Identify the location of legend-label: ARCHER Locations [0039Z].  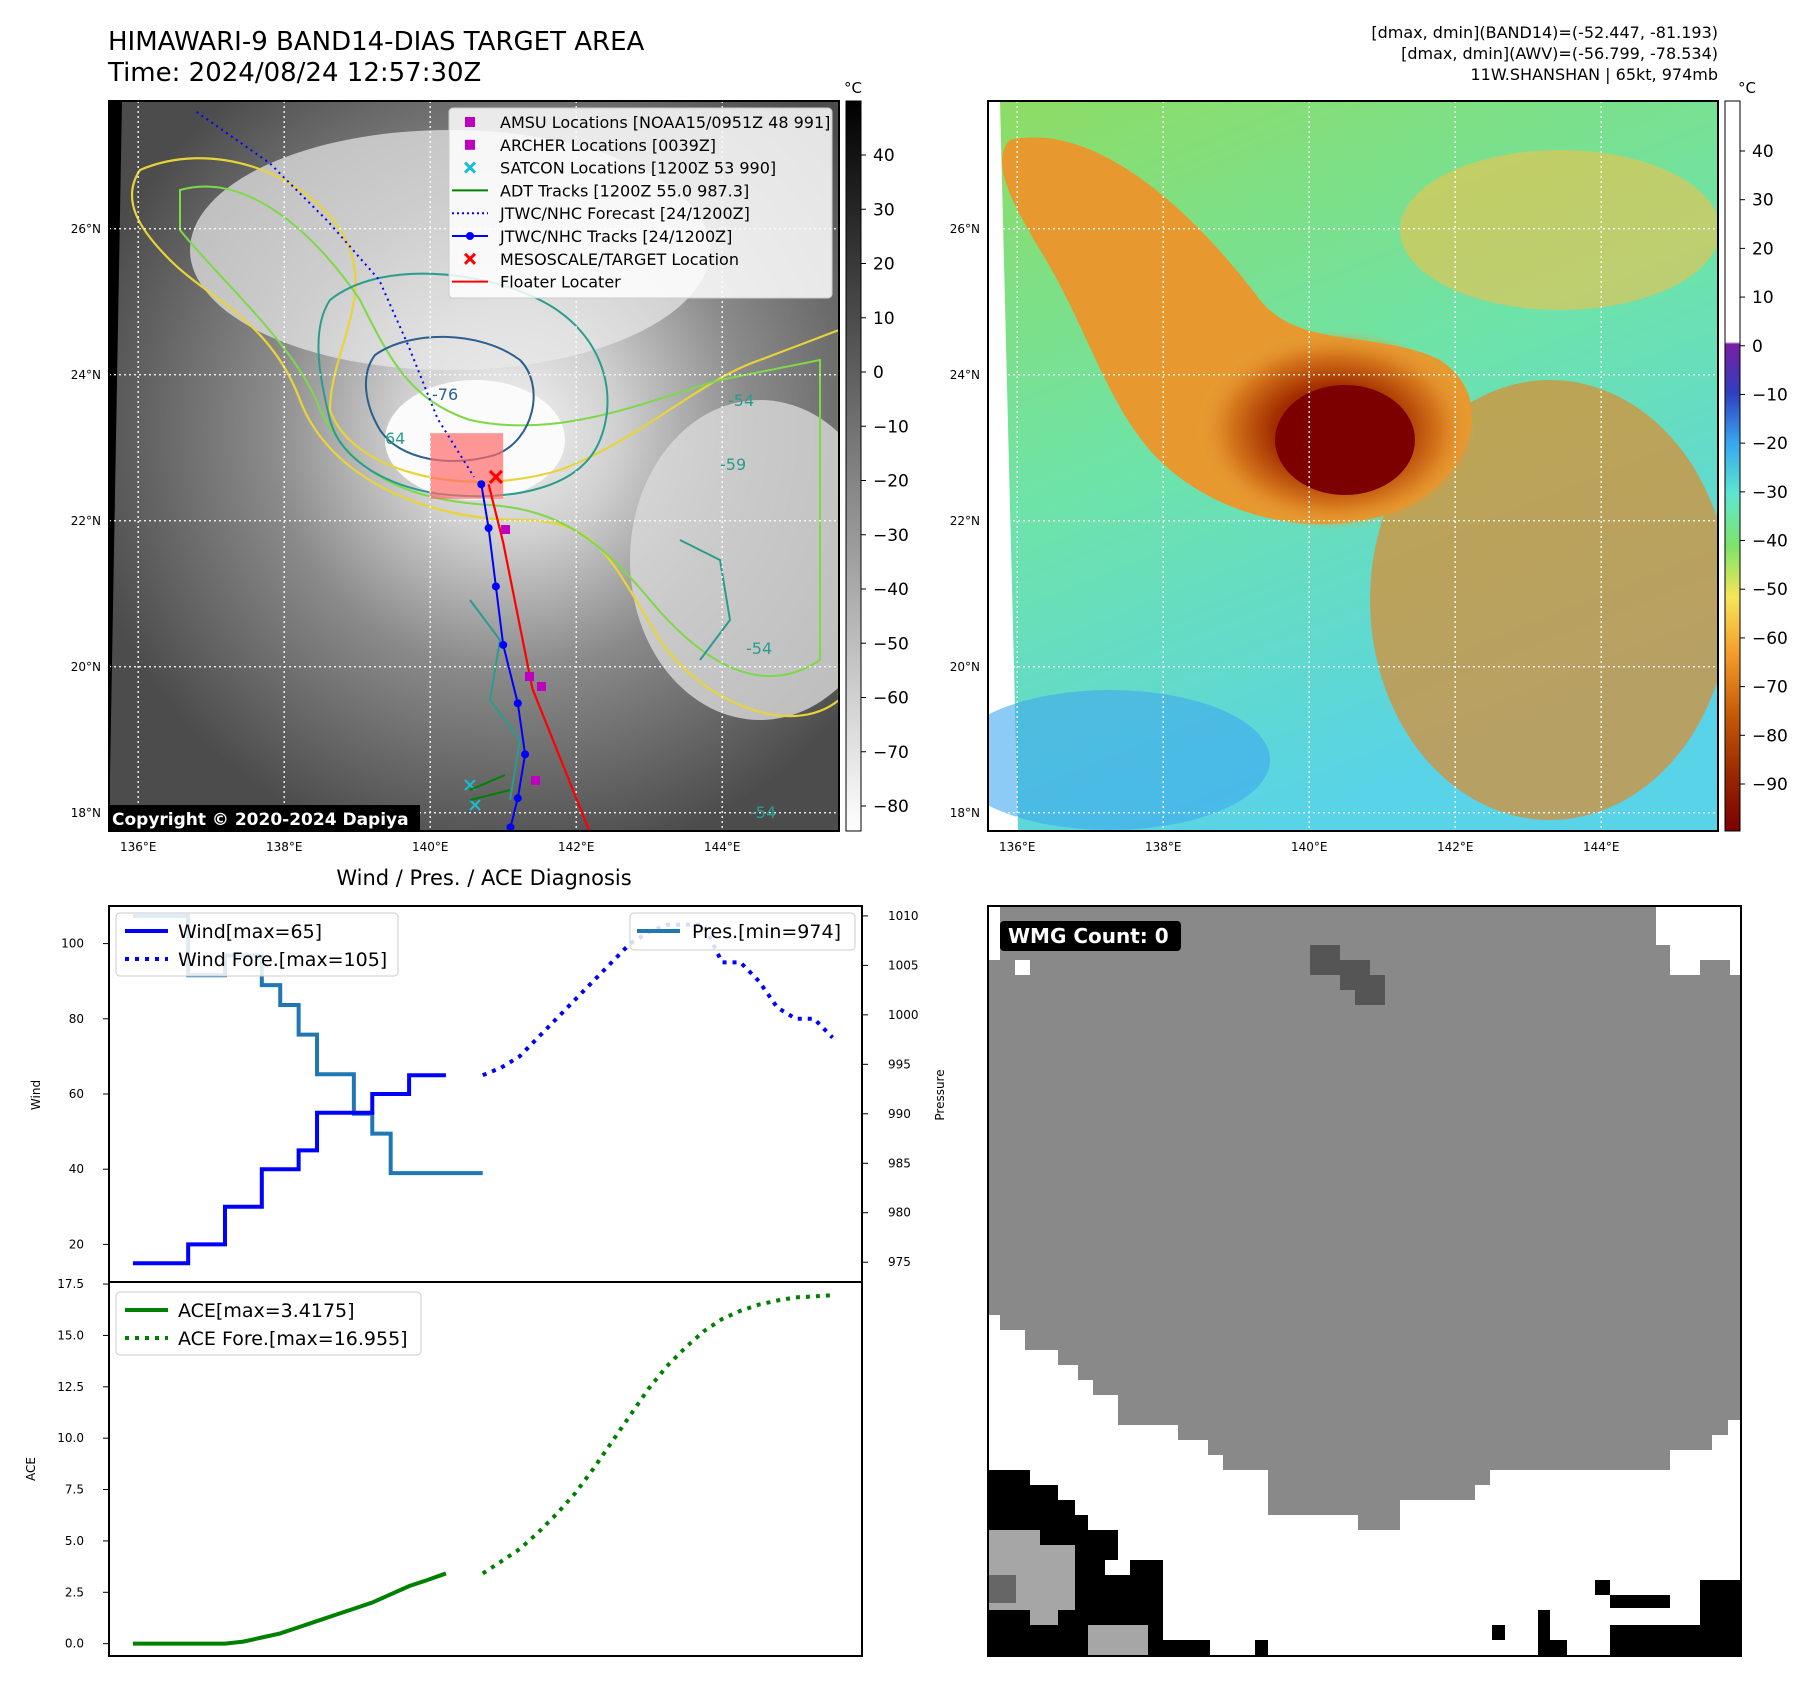
(608, 145).